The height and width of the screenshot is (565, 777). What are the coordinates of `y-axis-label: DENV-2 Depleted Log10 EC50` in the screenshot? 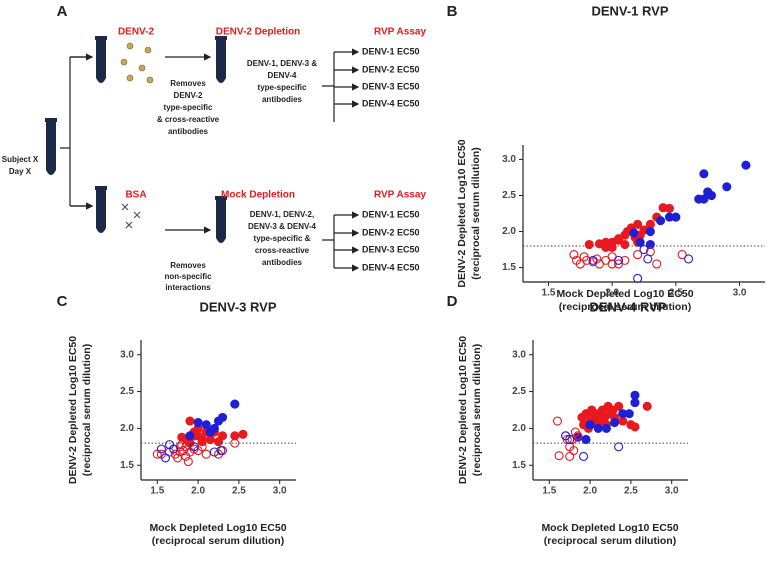 It's located at (462, 213).